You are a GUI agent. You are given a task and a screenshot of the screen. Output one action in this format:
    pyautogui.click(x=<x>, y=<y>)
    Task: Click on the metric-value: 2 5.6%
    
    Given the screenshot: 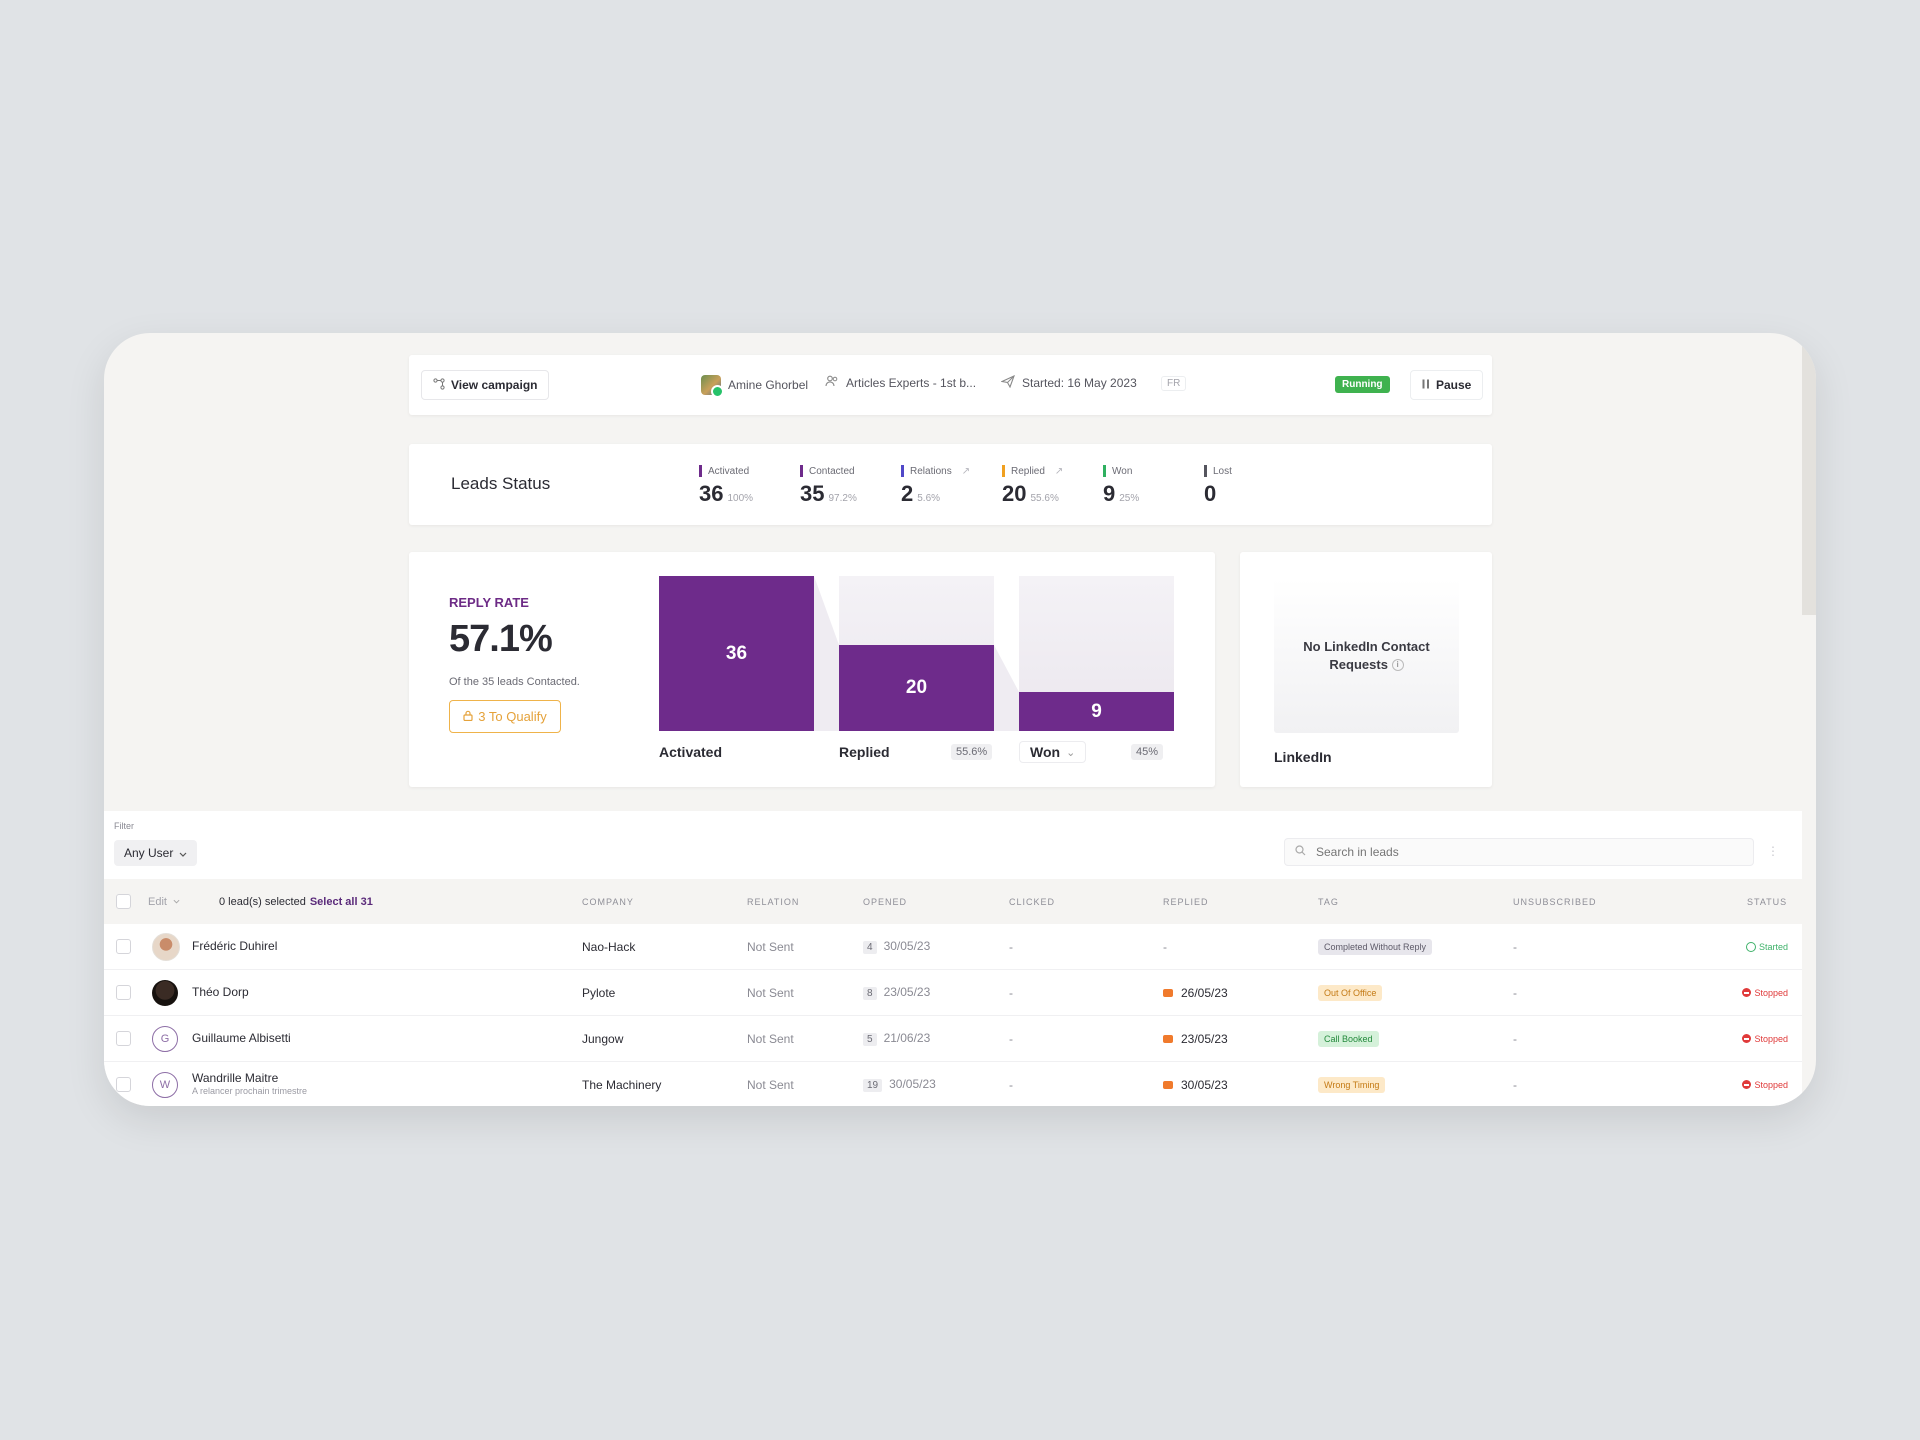 What is the action you would take?
    pyautogui.click(x=935, y=494)
    